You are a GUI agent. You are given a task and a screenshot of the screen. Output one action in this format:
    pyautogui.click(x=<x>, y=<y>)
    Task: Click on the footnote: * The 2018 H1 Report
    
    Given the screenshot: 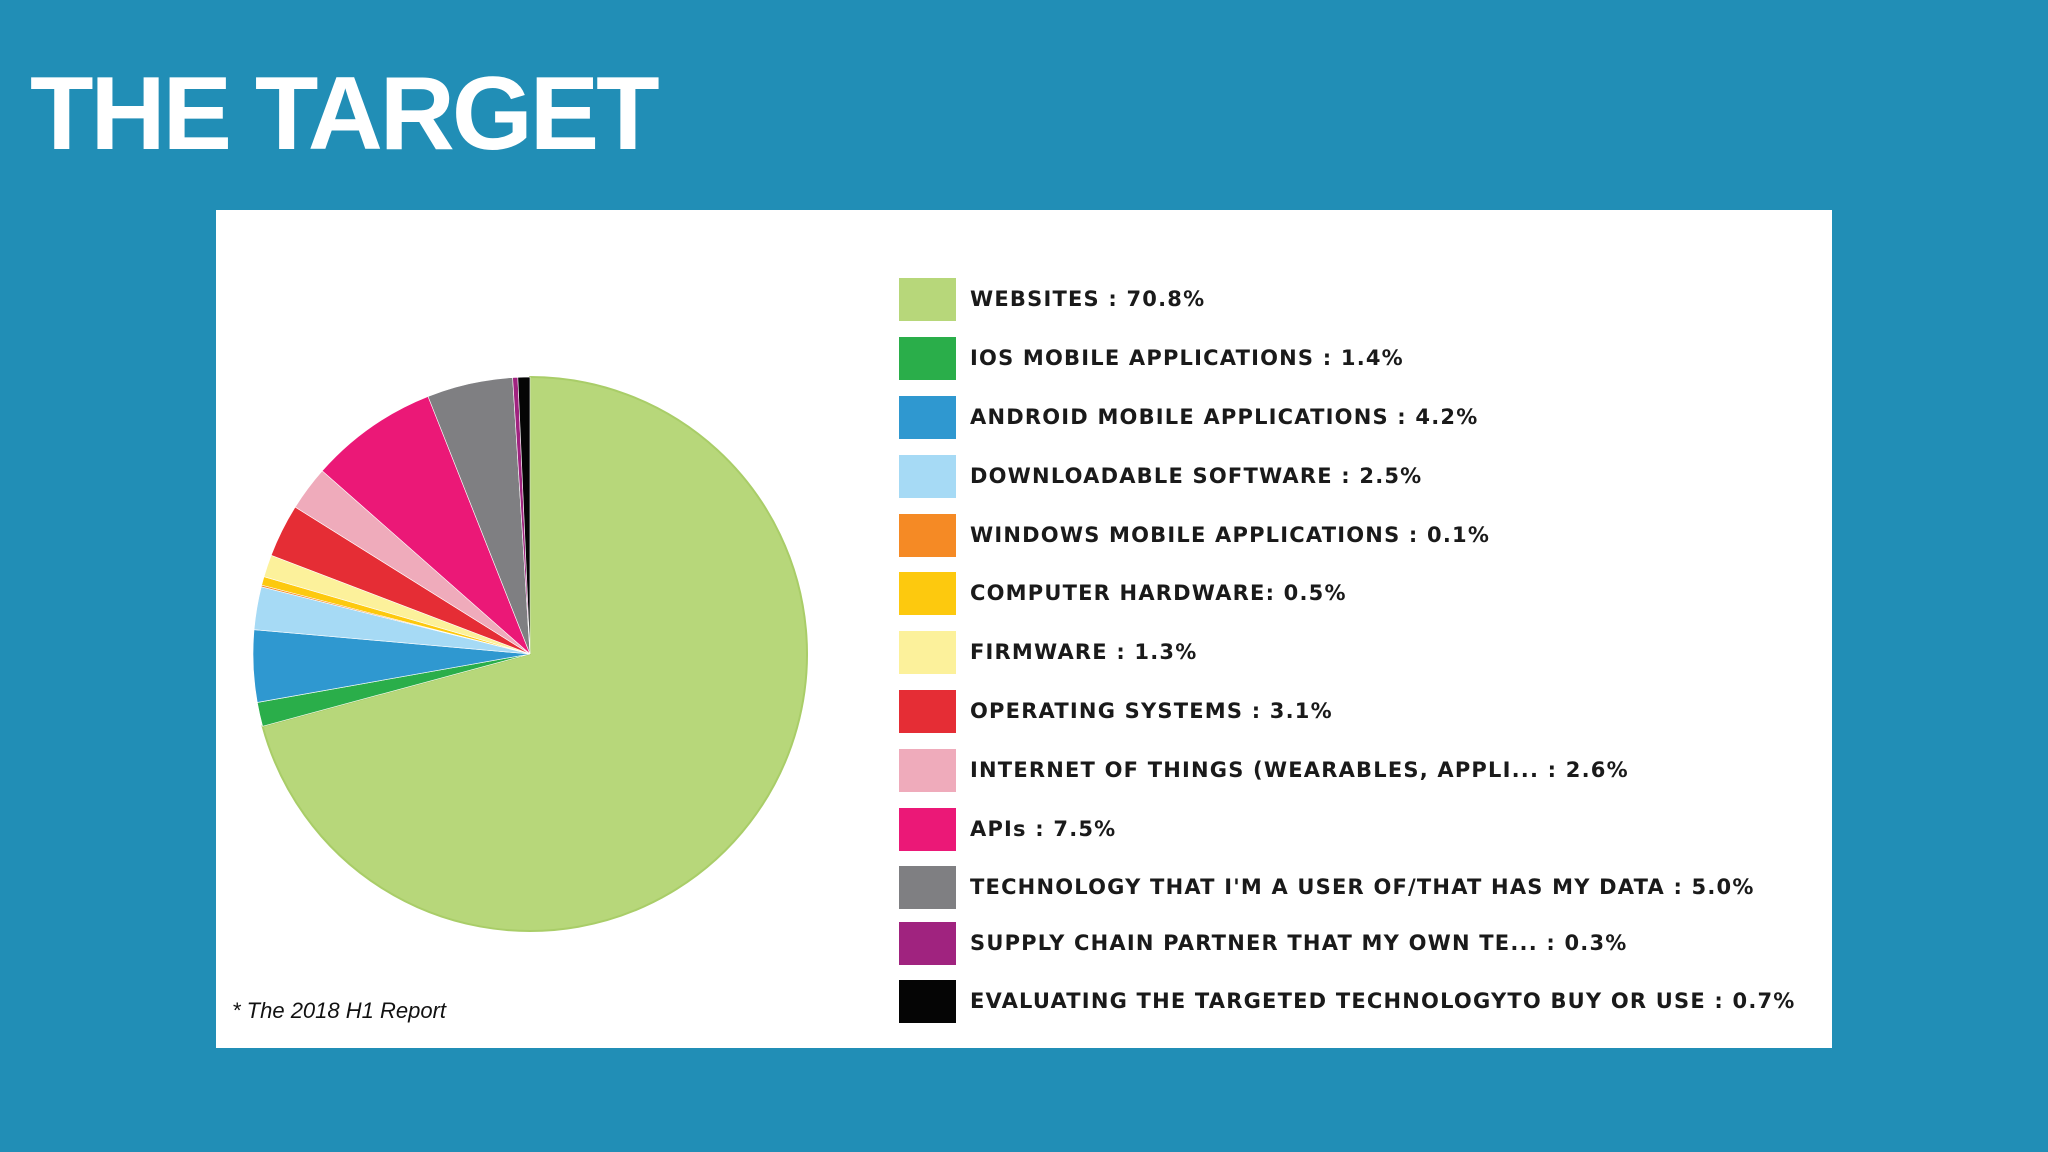 What is the action you would take?
    pyautogui.click(x=339, y=1010)
    